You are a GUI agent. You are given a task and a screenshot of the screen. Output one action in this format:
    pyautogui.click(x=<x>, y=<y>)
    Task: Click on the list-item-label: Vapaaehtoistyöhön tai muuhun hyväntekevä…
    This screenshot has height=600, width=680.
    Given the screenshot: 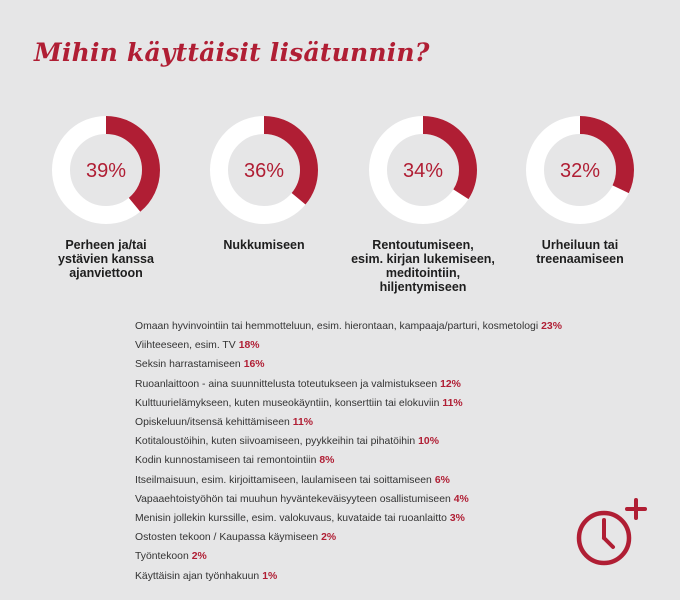 What is the action you would take?
    pyautogui.click(x=293, y=499)
    